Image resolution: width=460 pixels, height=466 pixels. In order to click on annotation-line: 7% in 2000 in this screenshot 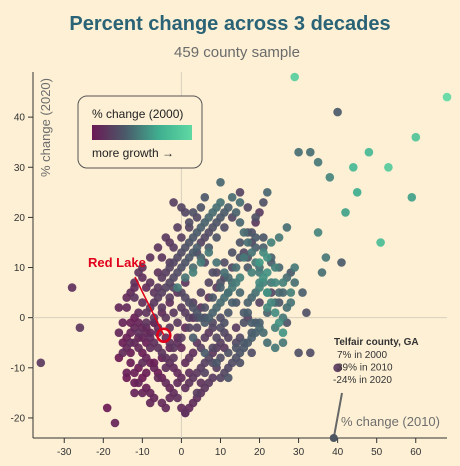, I will do `click(362, 355)`.